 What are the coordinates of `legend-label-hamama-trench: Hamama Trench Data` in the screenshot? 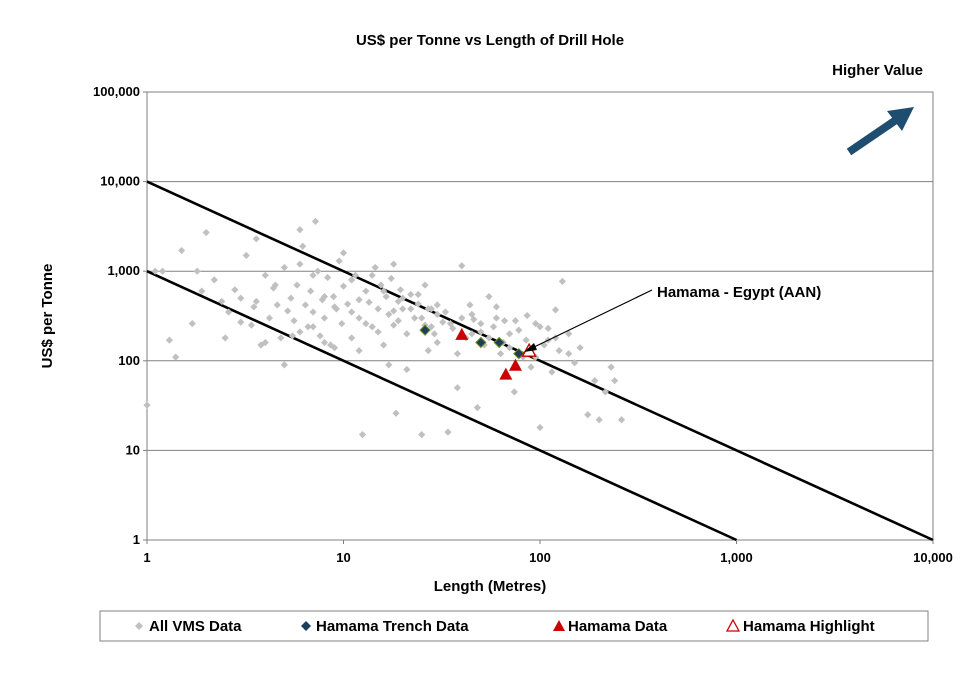 It's located at (392, 626).